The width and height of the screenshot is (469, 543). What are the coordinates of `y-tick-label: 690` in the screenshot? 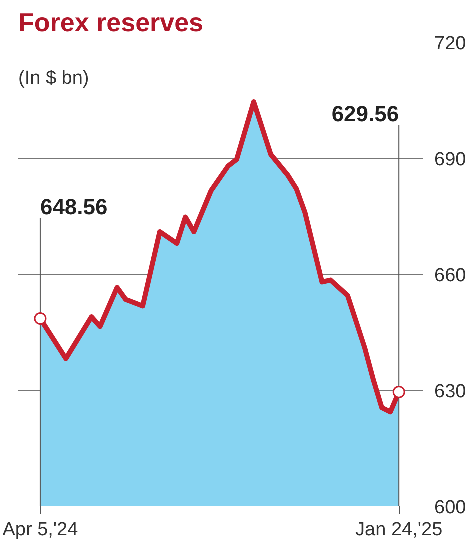 It's located at (450, 160).